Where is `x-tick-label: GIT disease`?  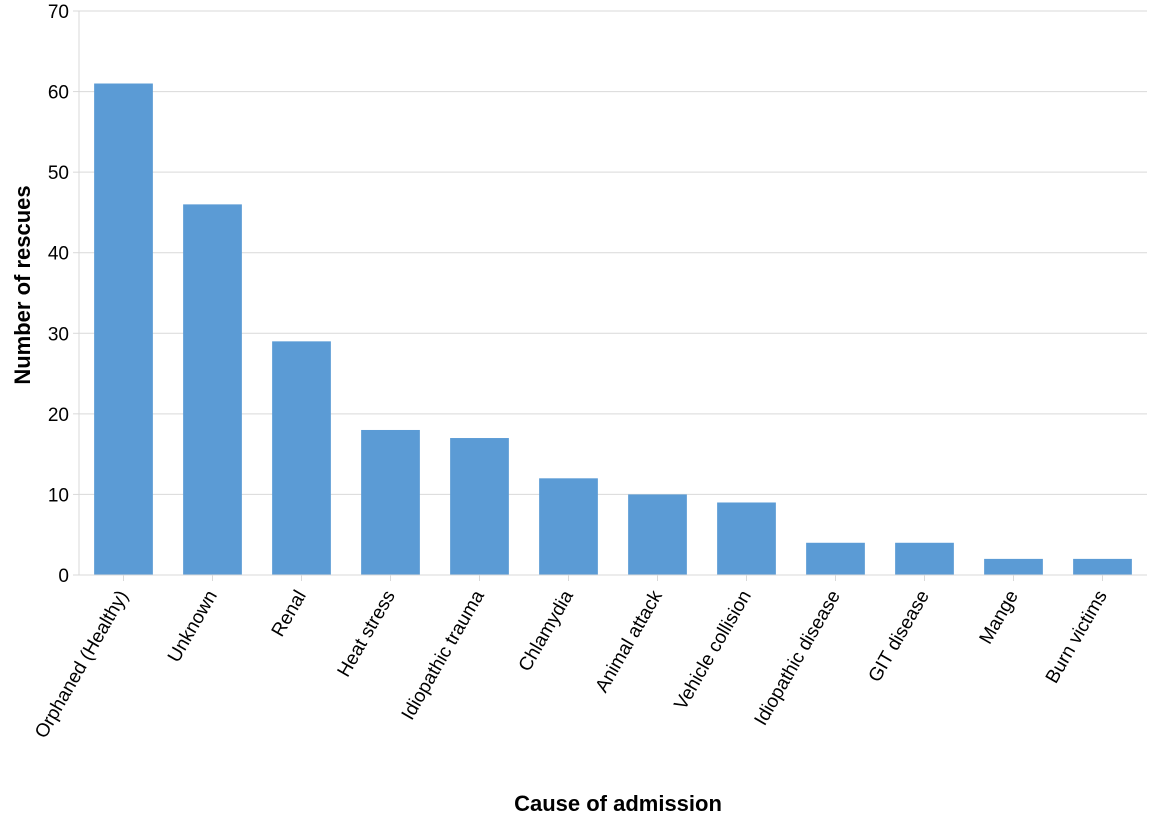 x-tick-label: GIT disease is located at coordinates (899, 636).